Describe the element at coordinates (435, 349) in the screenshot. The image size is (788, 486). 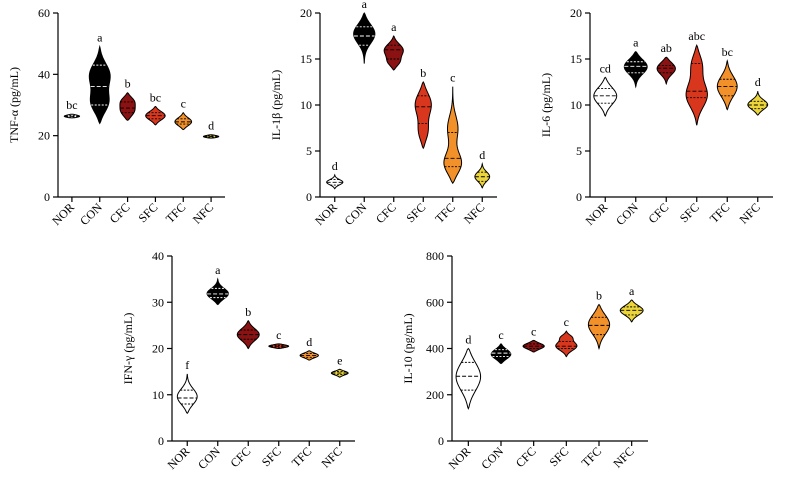
I see `y-tick-label: 400` at that location.